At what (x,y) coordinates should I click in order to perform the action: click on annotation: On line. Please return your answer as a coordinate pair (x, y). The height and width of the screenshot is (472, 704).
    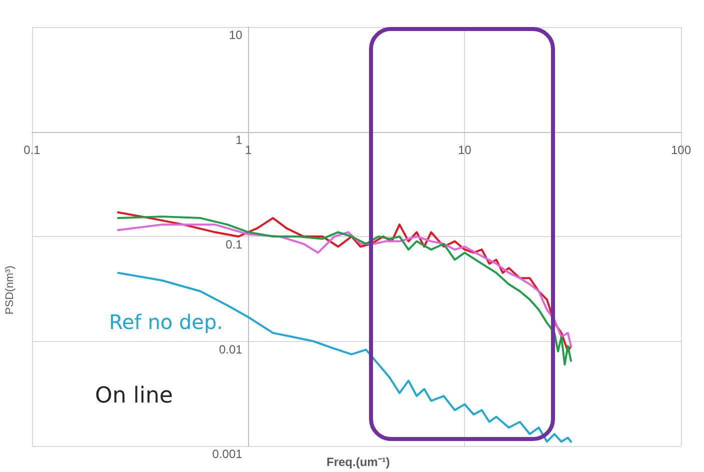
    Looking at the image, I should click on (134, 396).